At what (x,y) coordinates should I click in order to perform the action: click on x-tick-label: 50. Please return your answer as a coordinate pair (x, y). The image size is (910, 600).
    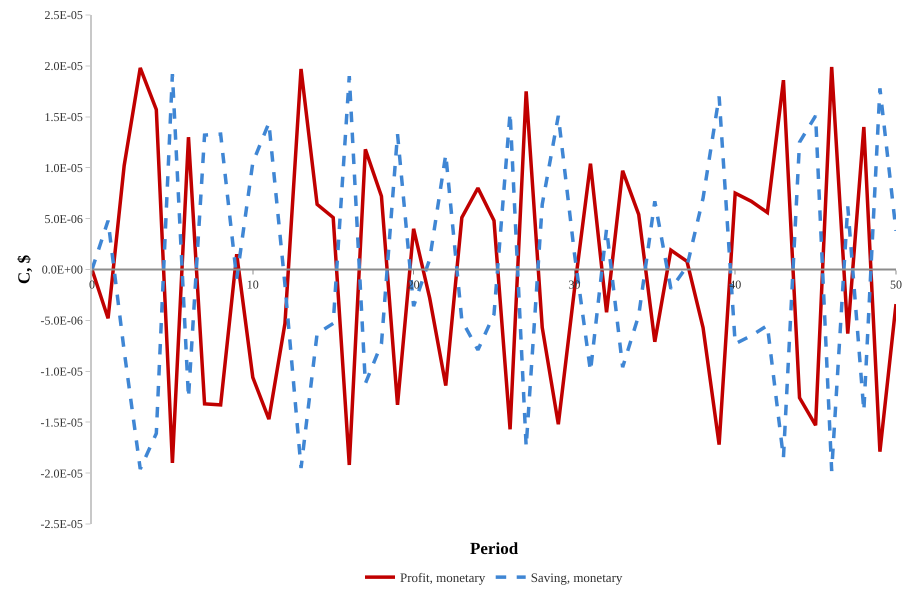
    Looking at the image, I should click on (896, 285).